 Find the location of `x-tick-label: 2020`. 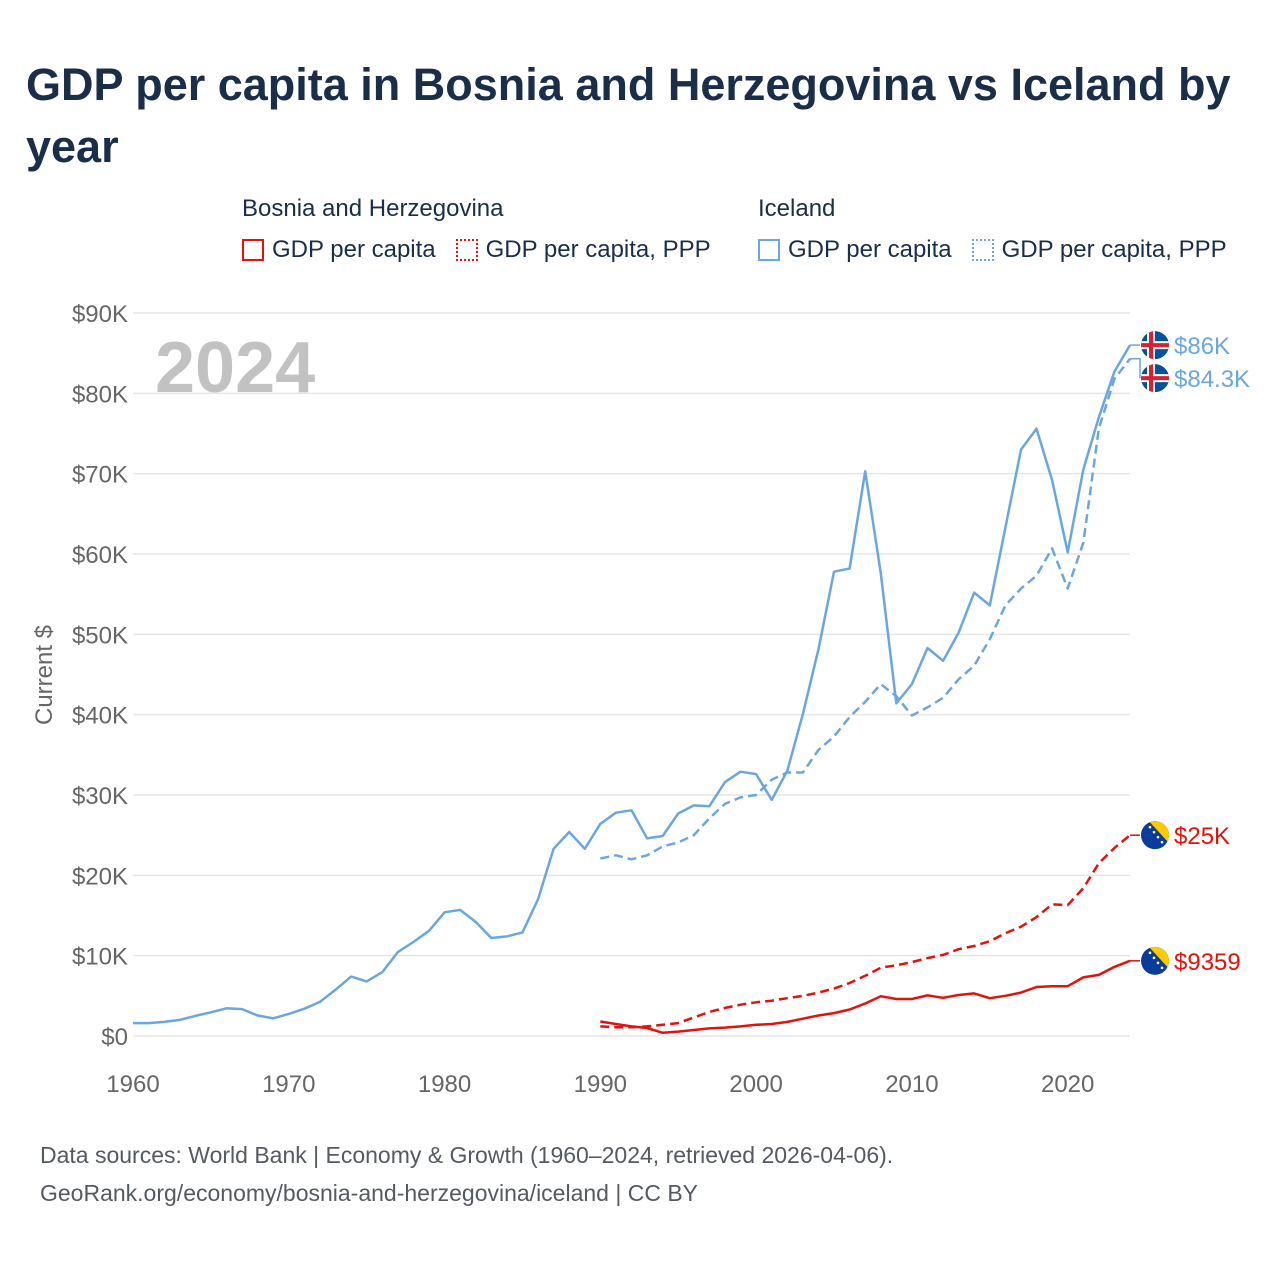

x-tick-label: 2020 is located at coordinates (1067, 1084).